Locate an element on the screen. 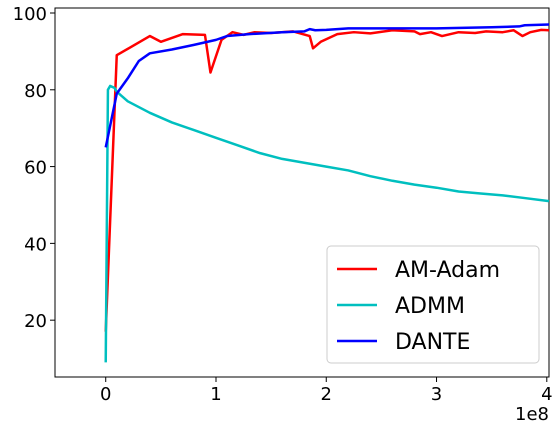 The image size is (558, 440). legend-label: AM-Adam is located at coordinates (447, 270).